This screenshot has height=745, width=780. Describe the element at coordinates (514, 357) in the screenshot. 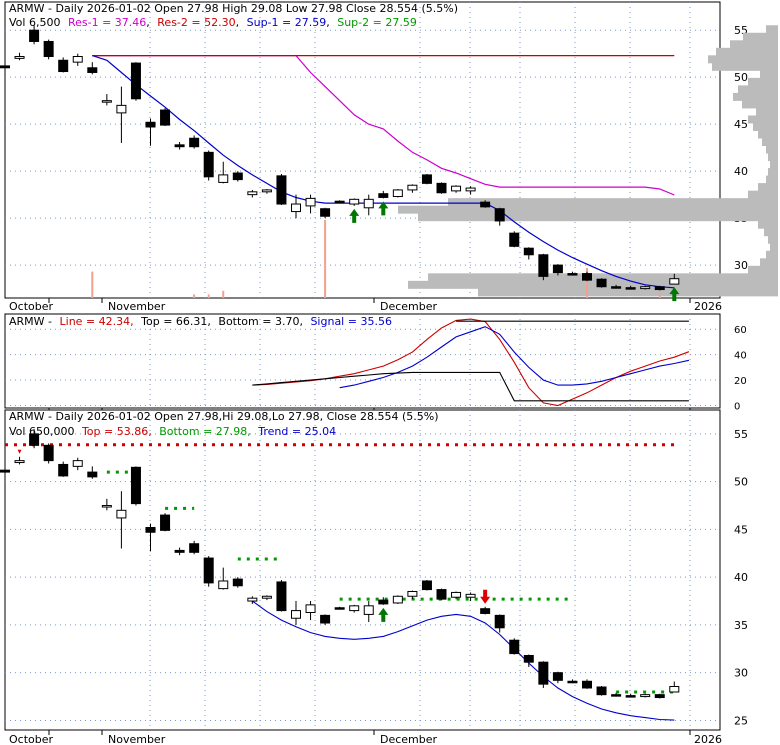

I see `osc-signal-line` at that location.